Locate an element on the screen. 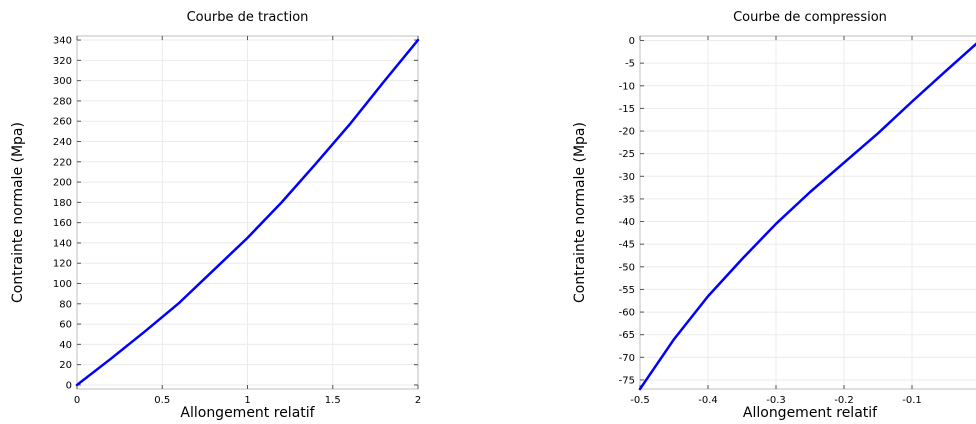  y-tick-label: -10 is located at coordinates (627, 86).